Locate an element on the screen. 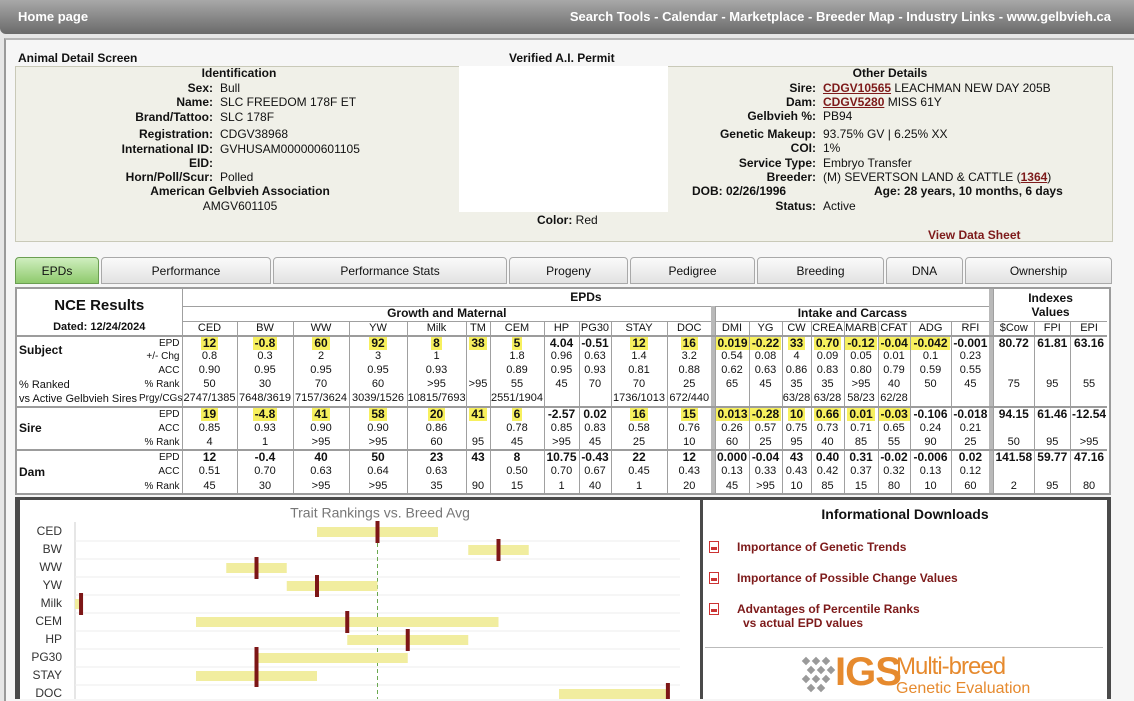  download-link: Advantages of Percentile Ranks is located at coordinates (828, 609).